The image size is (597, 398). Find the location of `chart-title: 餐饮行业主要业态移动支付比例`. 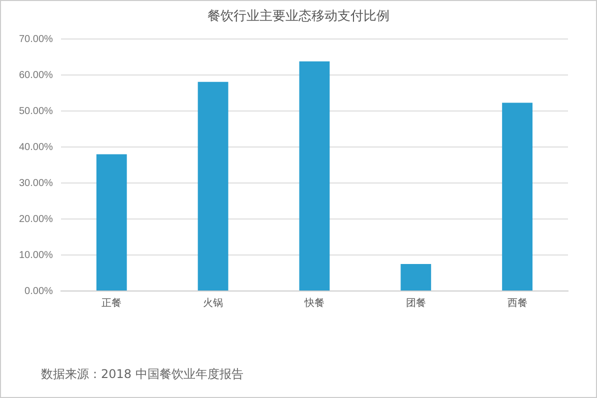

chart-title: 餐饮行业主要业态移动支付比例 is located at coordinates (298, 16).